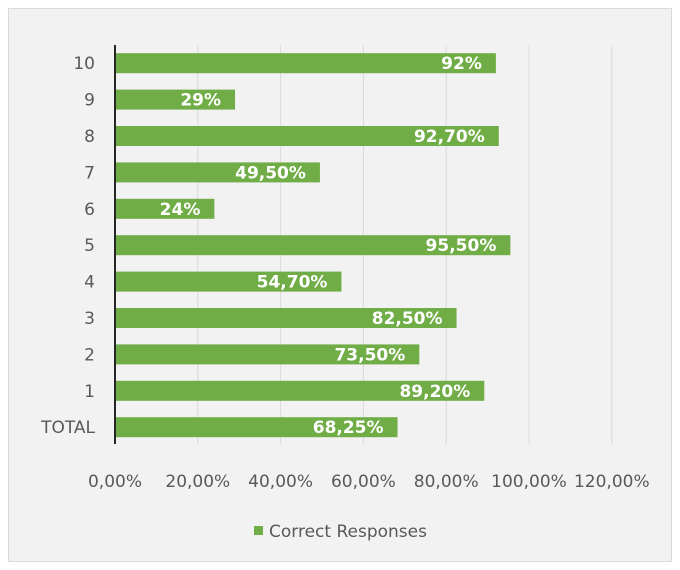 The width and height of the screenshot is (680, 570). What do you see at coordinates (348, 532) in the screenshot?
I see `legend-label: Correct Responses` at bounding box center [348, 532].